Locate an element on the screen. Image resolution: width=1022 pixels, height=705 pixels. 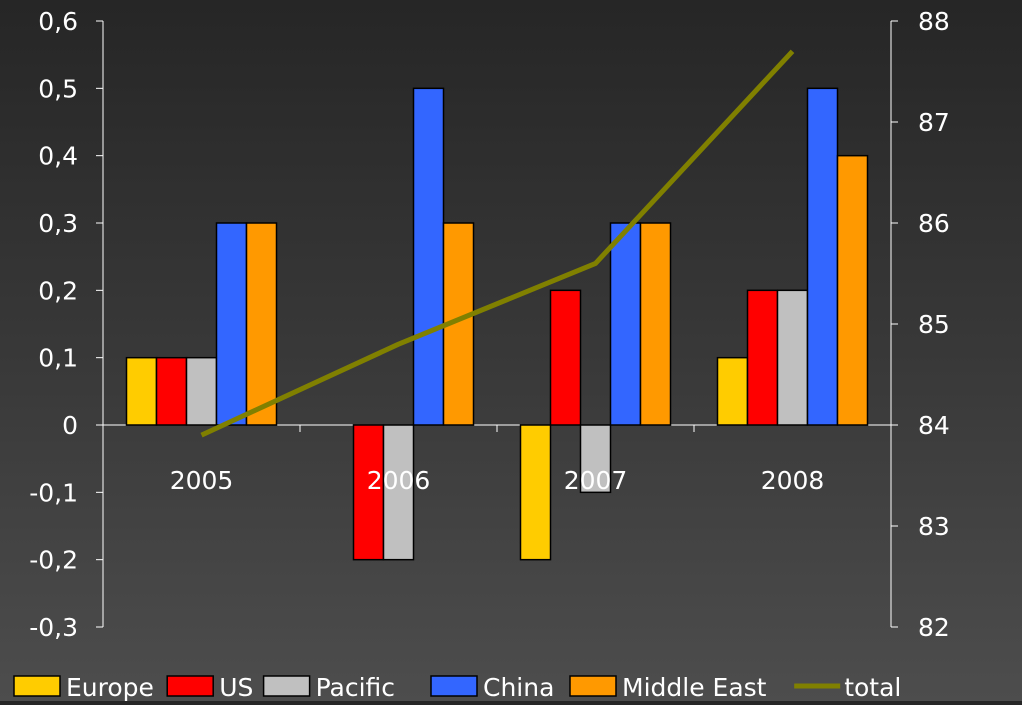
left-tick-label: 0,2 is located at coordinates (58, 290).